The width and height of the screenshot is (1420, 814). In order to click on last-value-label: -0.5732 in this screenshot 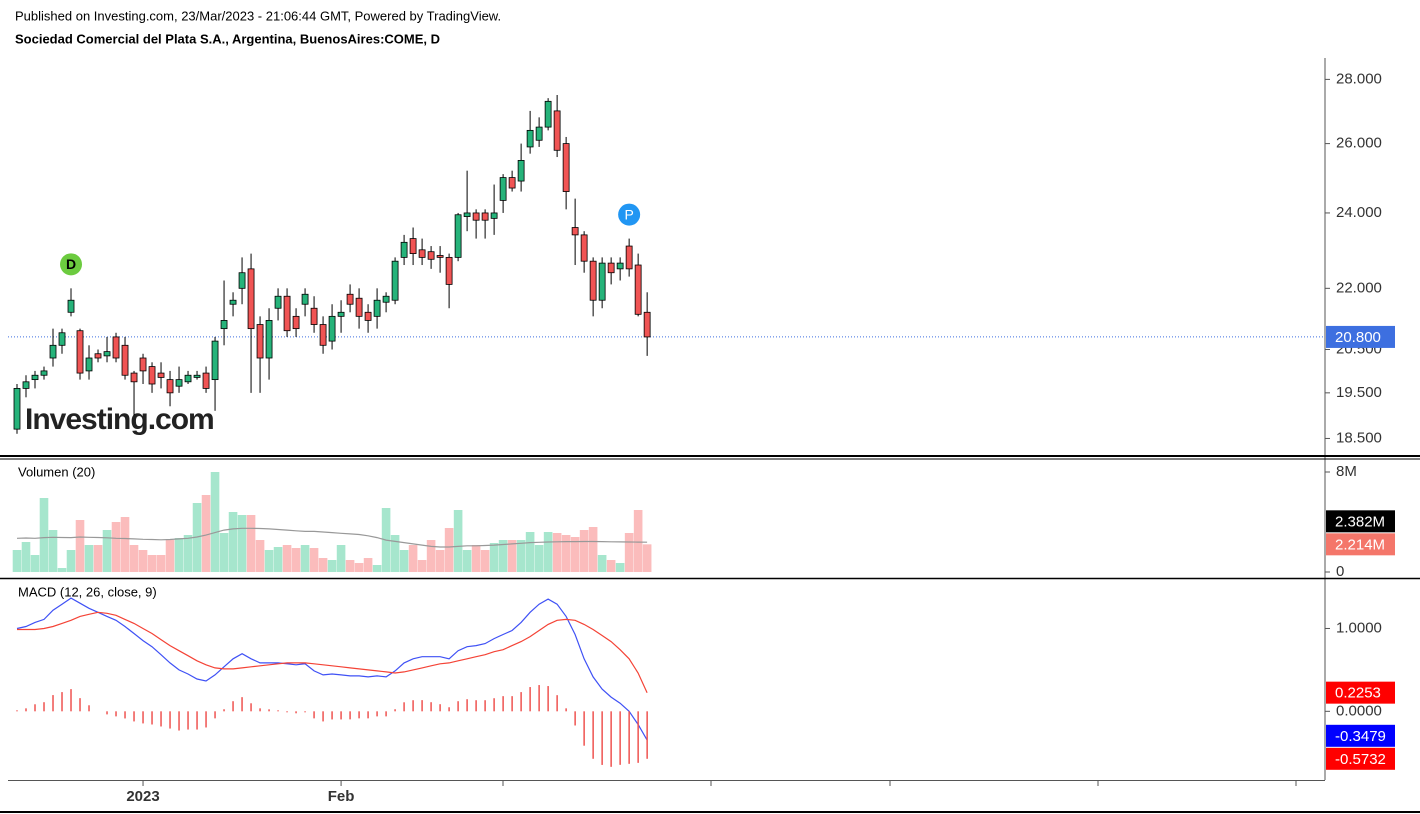, I will do `click(1360, 759)`.